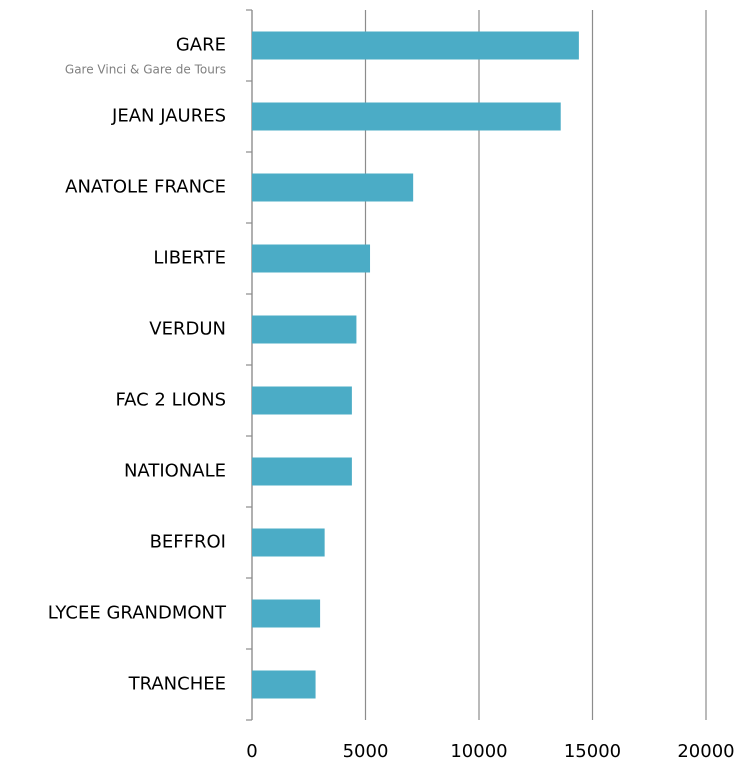  What do you see at coordinates (175, 471) in the screenshot?
I see `y-tick-label: NATIONALE` at bounding box center [175, 471].